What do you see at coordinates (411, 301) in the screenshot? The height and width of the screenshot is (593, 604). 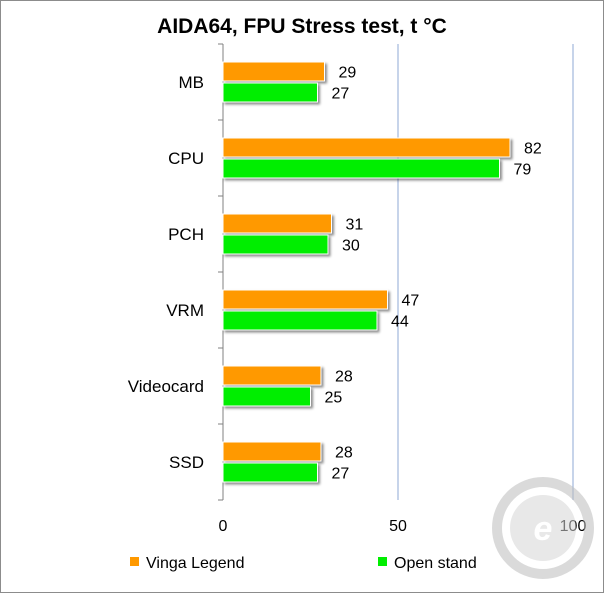 I see `data-label-0-3: 47` at bounding box center [411, 301].